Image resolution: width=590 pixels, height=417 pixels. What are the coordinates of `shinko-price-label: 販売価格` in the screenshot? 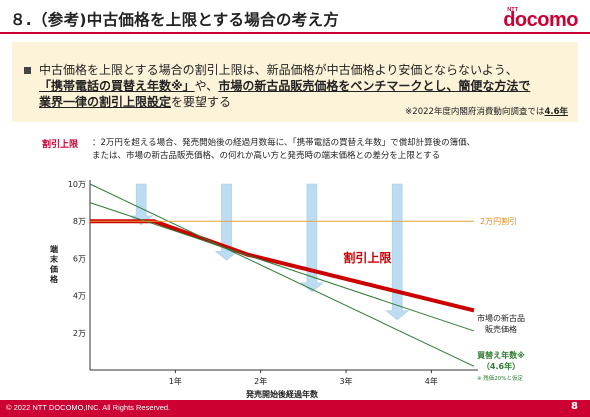 It's located at (501, 329).